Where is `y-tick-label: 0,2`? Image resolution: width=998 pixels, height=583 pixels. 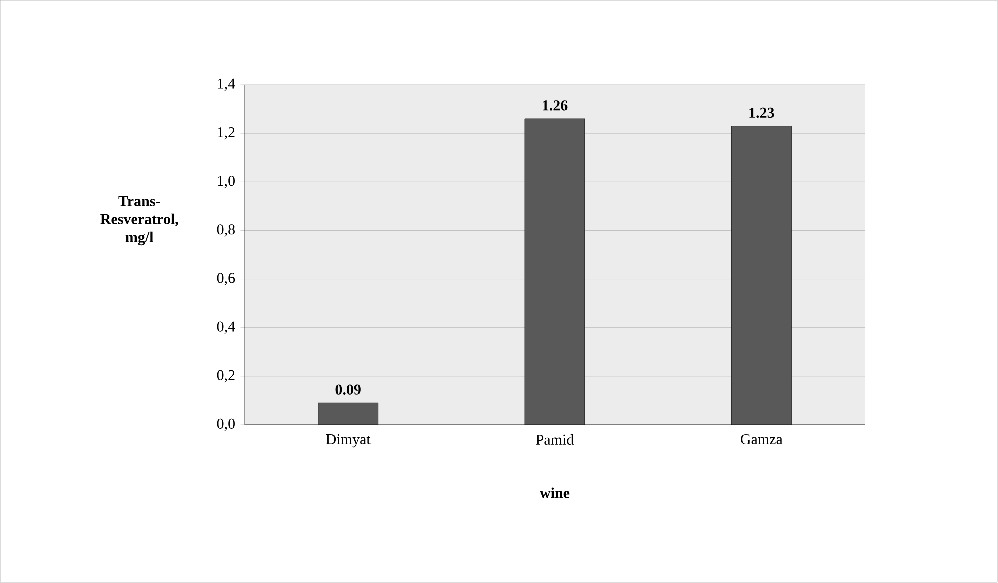 y-tick-label: 0,2 is located at coordinates (226, 376).